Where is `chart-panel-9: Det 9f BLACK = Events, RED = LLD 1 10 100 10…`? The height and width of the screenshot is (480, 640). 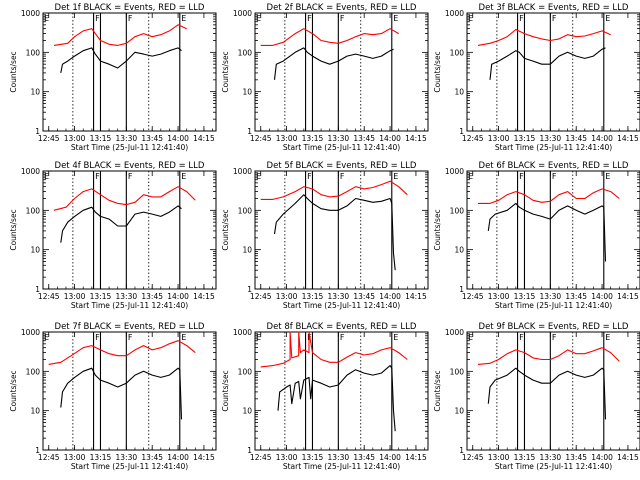 chart-panel-9: Det 9f BLACK = Events, RED = LLD 1 10 100 10… is located at coordinates (536, 396).